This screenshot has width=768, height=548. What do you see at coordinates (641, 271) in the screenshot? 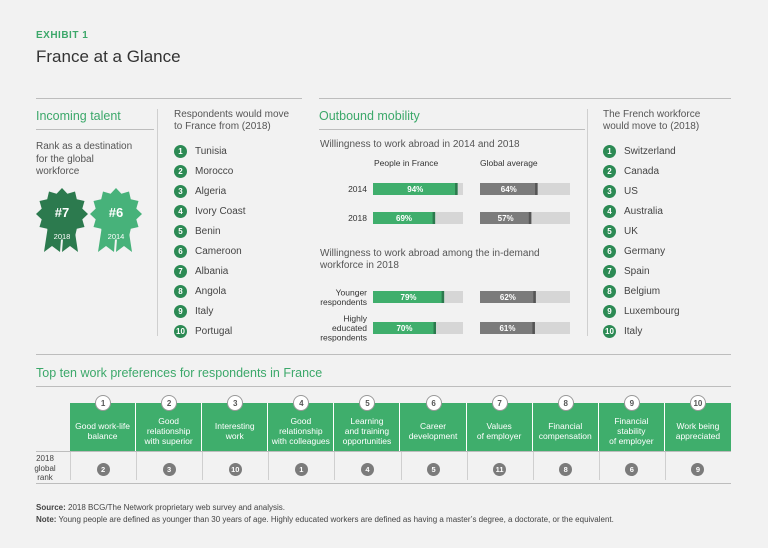
I see `french-item: 7 Spain` at bounding box center [641, 271].